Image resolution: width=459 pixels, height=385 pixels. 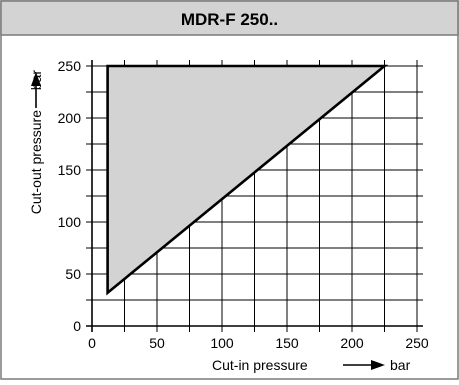 What do you see at coordinates (157, 343) in the screenshot?
I see `x-tick-label: 50` at bounding box center [157, 343].